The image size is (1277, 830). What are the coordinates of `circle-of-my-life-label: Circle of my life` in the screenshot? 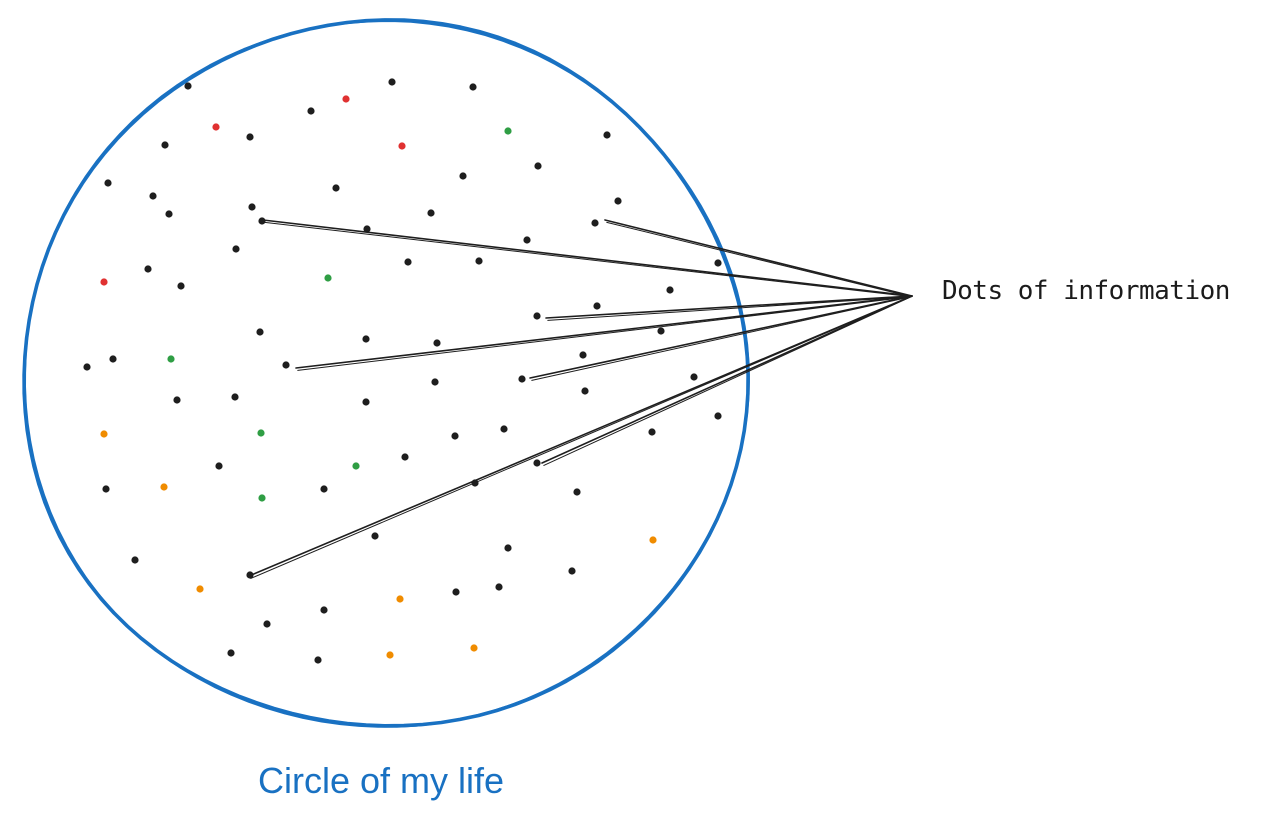 It's located at (381, 780).